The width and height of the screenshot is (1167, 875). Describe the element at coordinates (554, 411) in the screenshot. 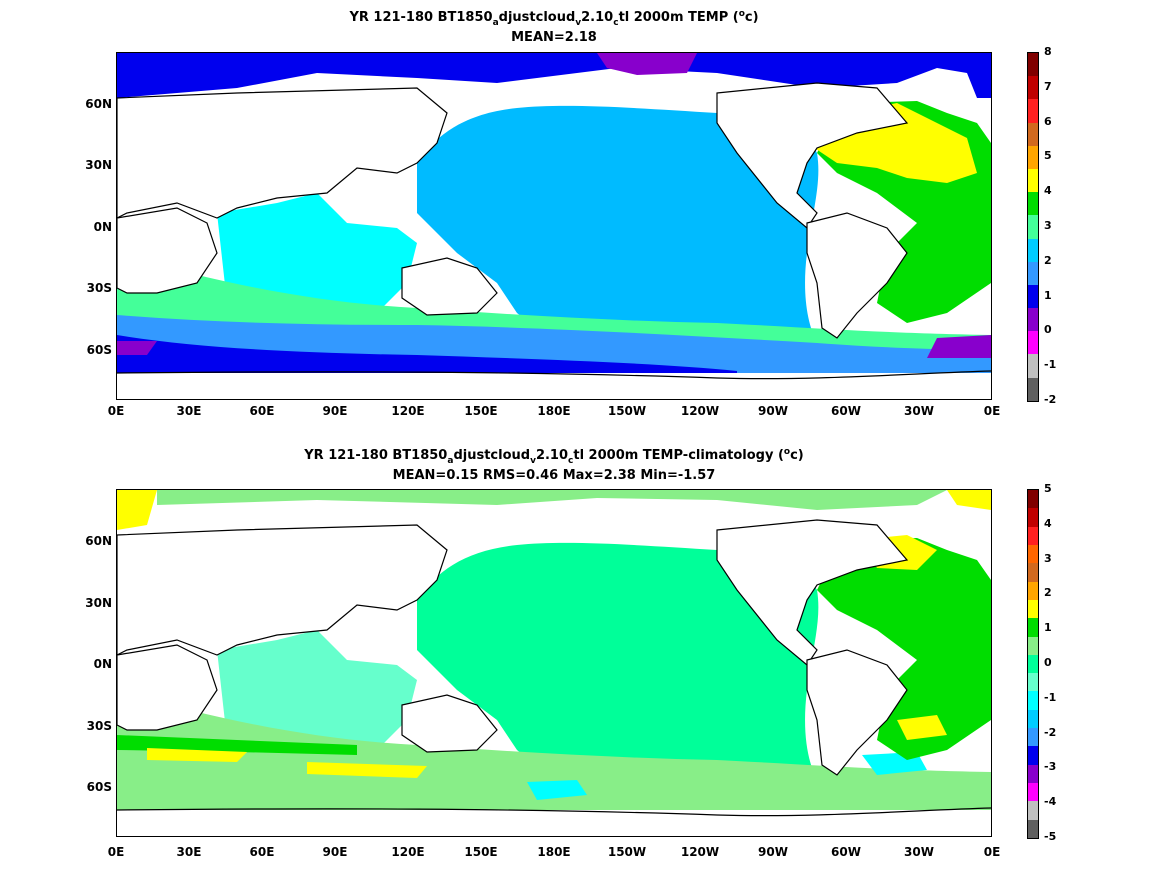

I see `panel1-lon-180e: 180E` at that location.